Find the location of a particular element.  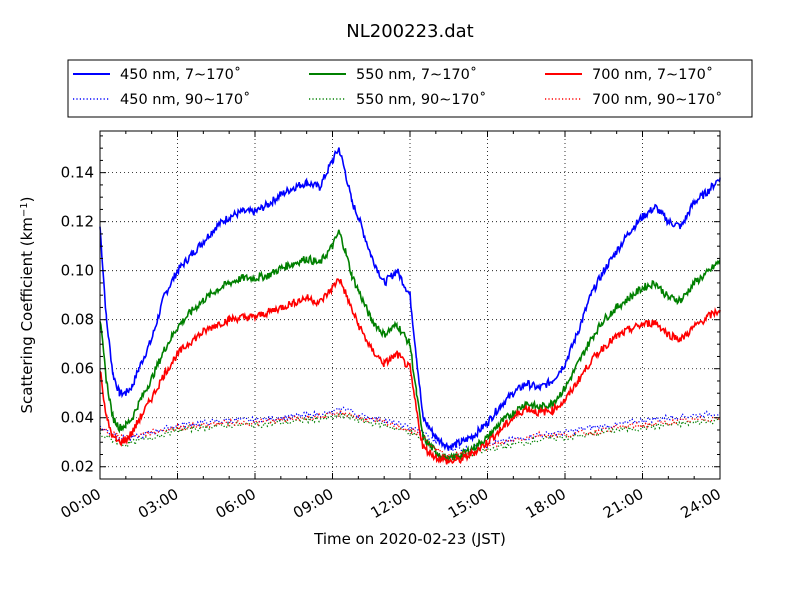

x-tick-label: 06:00 is located at coordinates (236, 503).